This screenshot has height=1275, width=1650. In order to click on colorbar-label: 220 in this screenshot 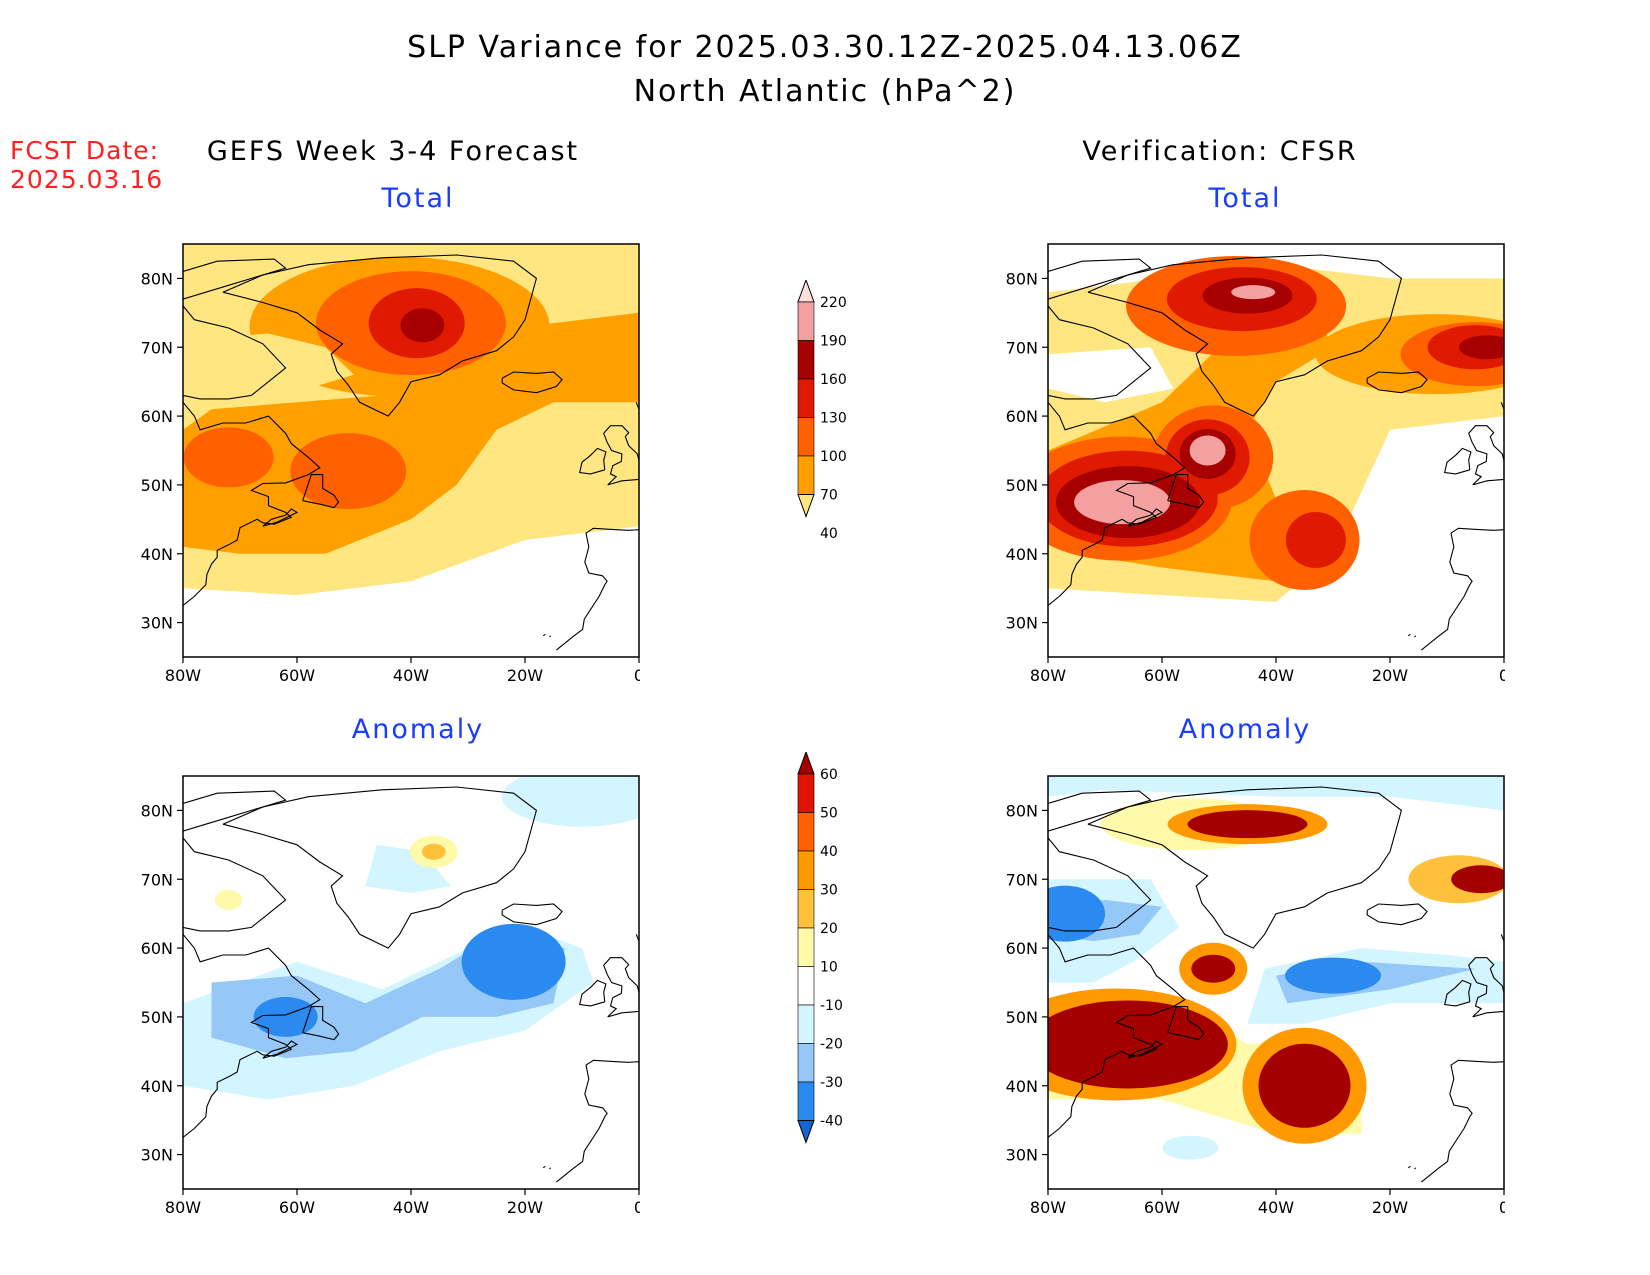, I will do `click(833, 303)`.